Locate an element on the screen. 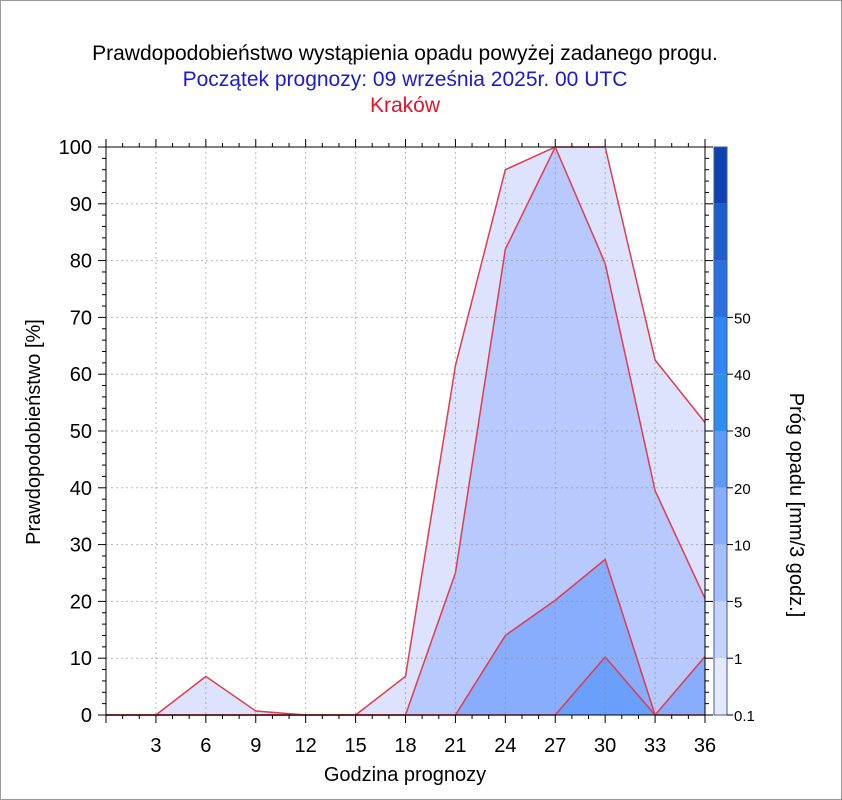 Image resolution: width=842 pixels, height=800 pixels. x-tick-label: 27 is located at coordinates (555, 746).